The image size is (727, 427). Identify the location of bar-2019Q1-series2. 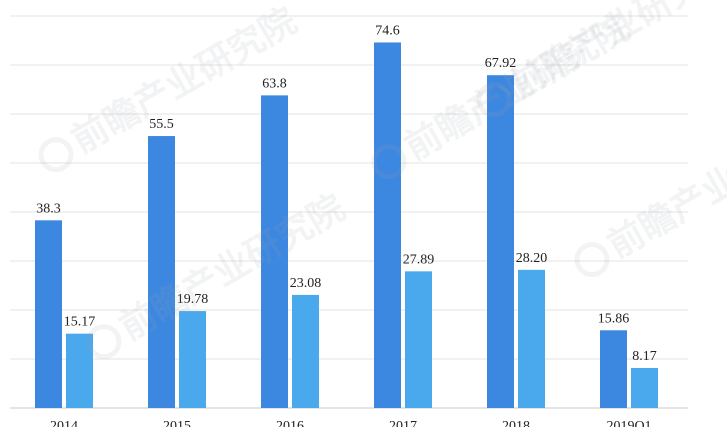
(644, 387).